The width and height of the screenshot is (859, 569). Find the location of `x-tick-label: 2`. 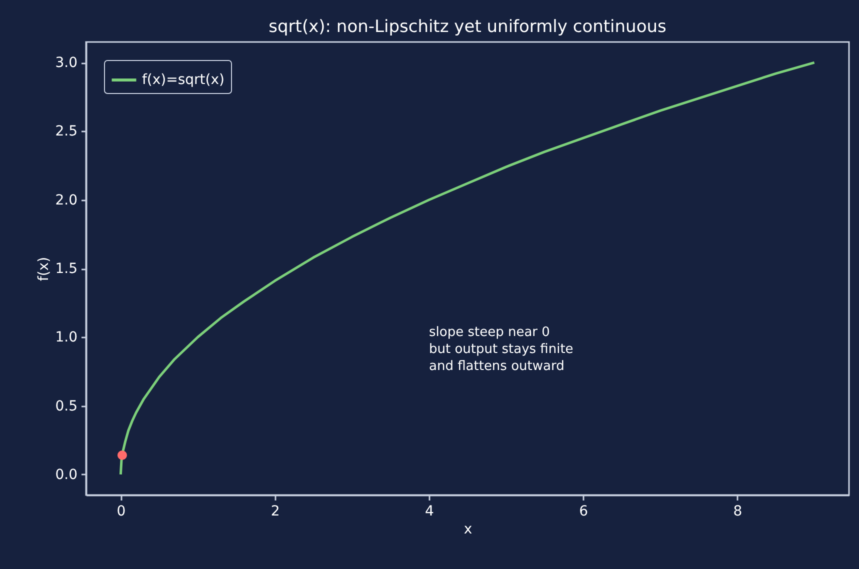

x-tick-label: 2 is located at coordinates (275, 512).